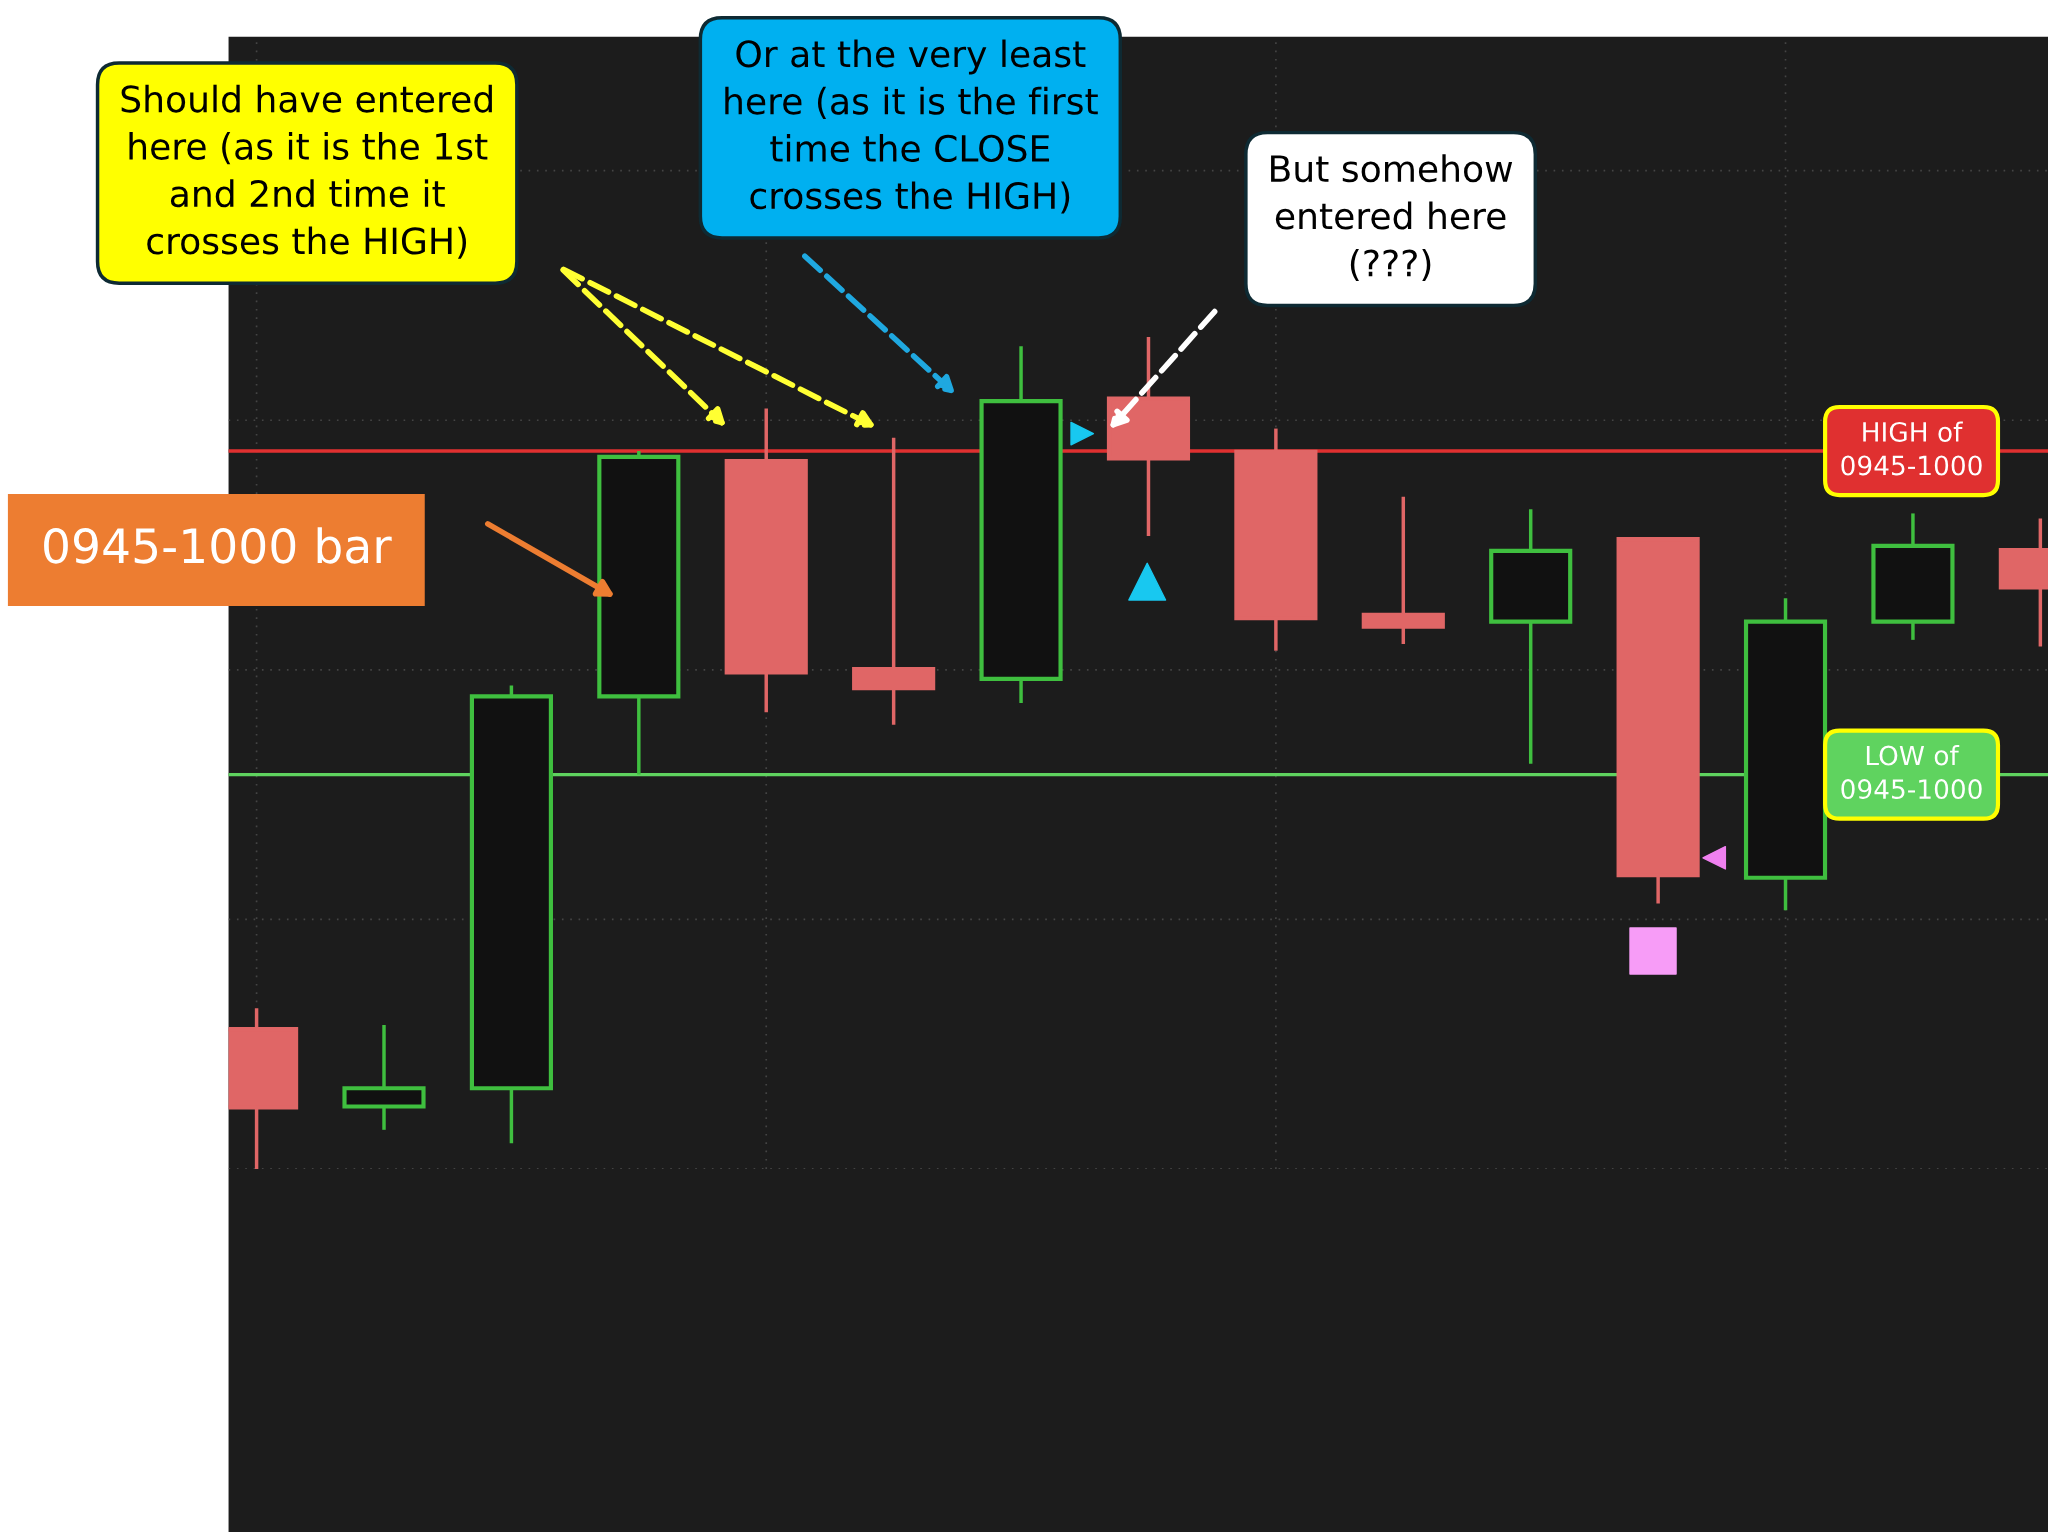  I want to click on ref-line-label: LOW of 0945-1000, so click(1911, 772).